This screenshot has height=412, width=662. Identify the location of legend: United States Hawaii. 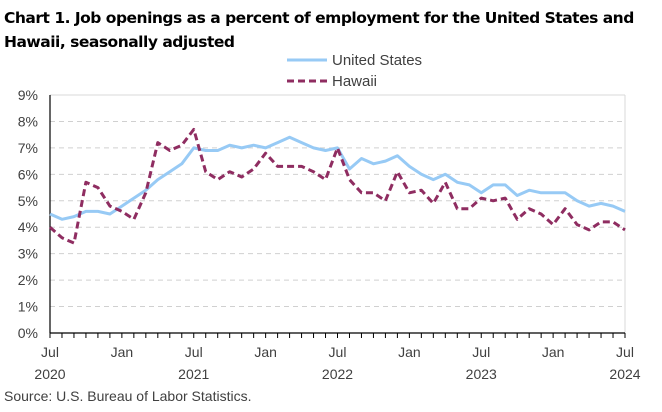
(354, 71).